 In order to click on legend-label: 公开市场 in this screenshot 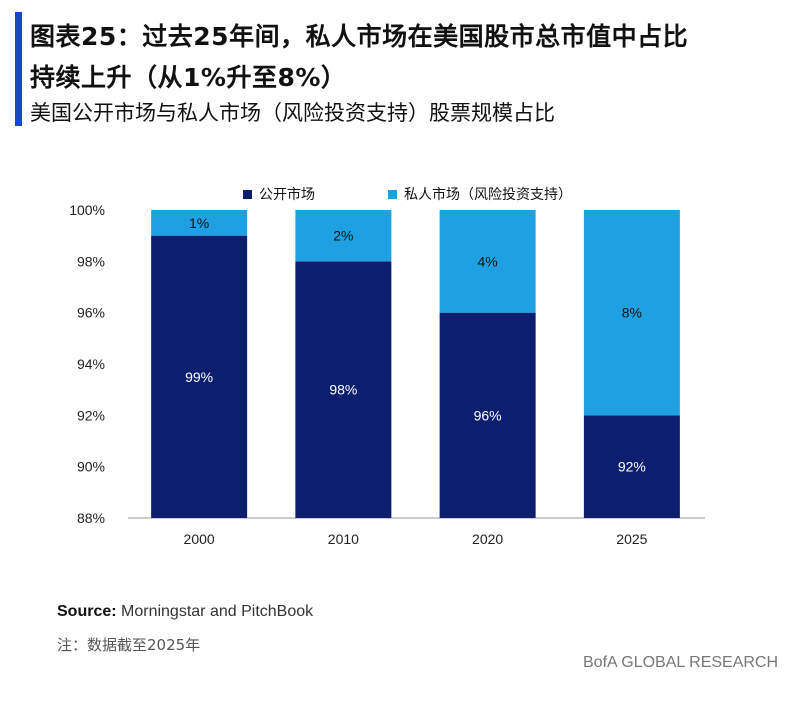, I will do `click(287, 194)`.